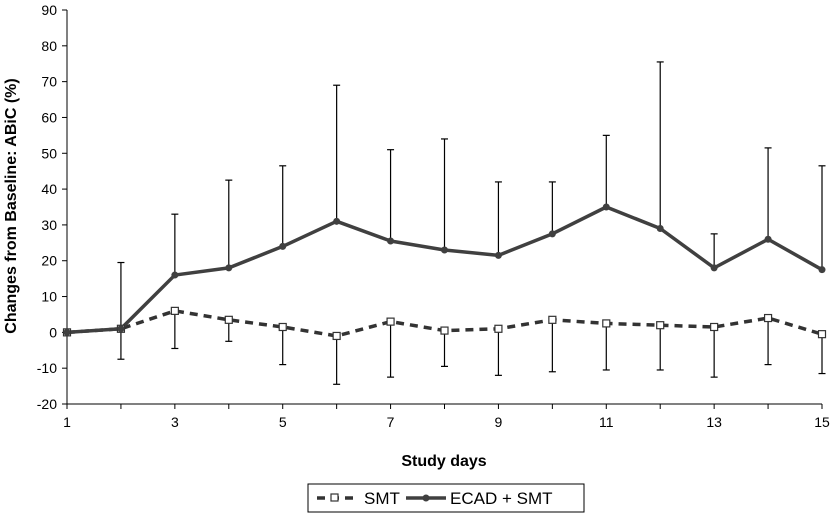 This screenshot has height=520, width=833. I want to click on x-tick-label: 7, so click(391, 422).